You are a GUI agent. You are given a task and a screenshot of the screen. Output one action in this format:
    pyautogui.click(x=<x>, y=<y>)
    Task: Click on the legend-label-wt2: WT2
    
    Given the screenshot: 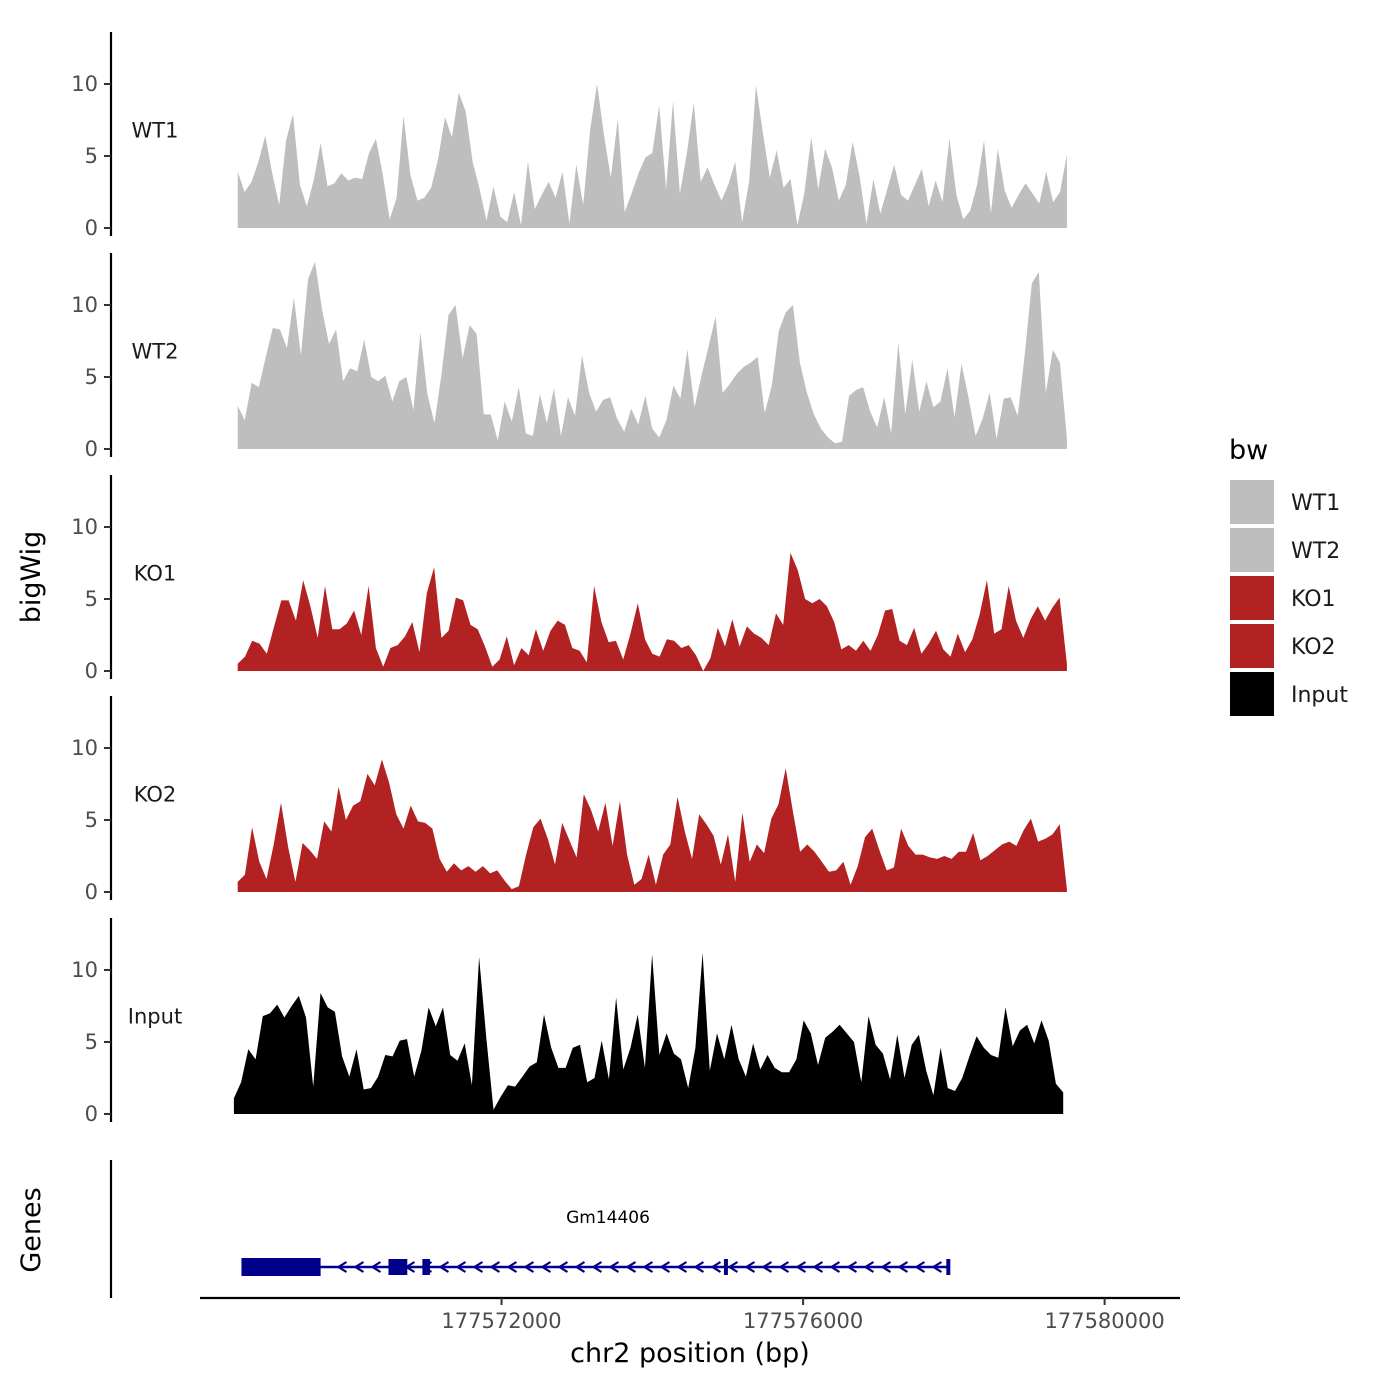 What is the action you would take?
    pyautogui.click(x=1315, y=551)
    